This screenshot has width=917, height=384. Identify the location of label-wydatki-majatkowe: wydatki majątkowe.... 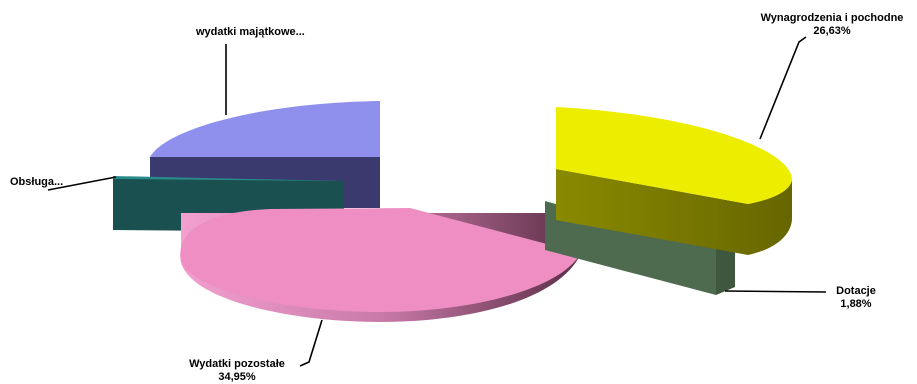
(250, 32).